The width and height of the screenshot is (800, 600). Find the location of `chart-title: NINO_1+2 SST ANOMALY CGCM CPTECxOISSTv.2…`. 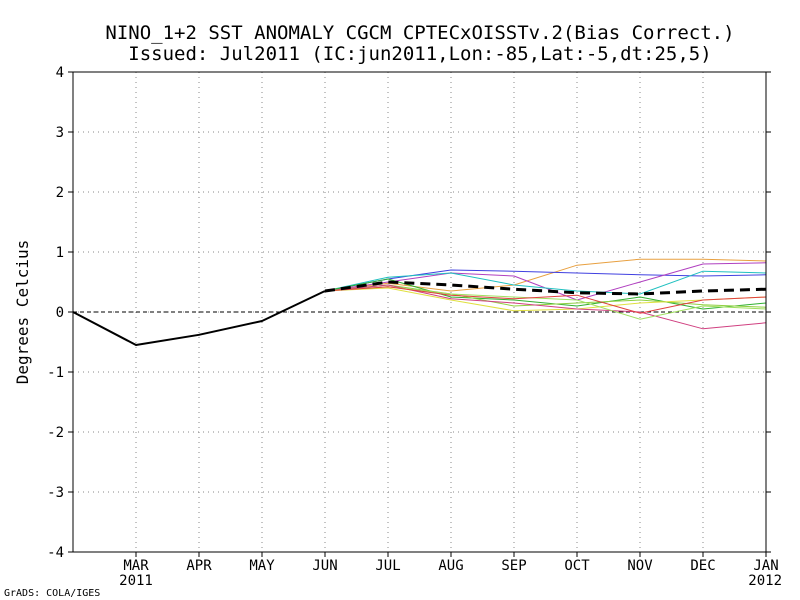

chart-title: NINO_1+2 SST ANOMALY CGCM CPTECxOISSTv.2… is located at coordinates (419, 33).